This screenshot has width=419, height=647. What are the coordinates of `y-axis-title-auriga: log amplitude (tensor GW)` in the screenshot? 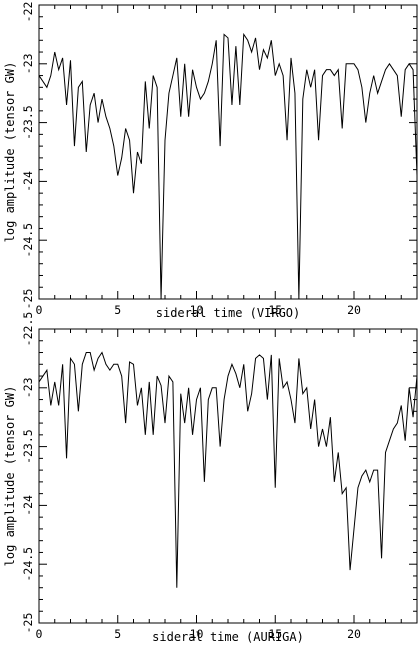 It's located at (10, 476).